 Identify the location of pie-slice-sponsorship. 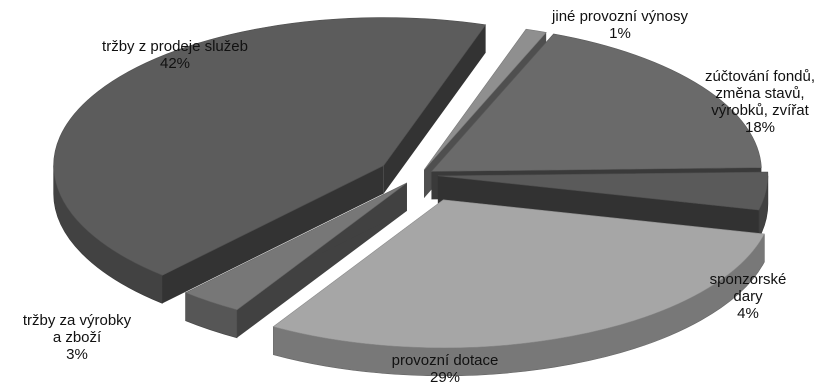
(603, 205).